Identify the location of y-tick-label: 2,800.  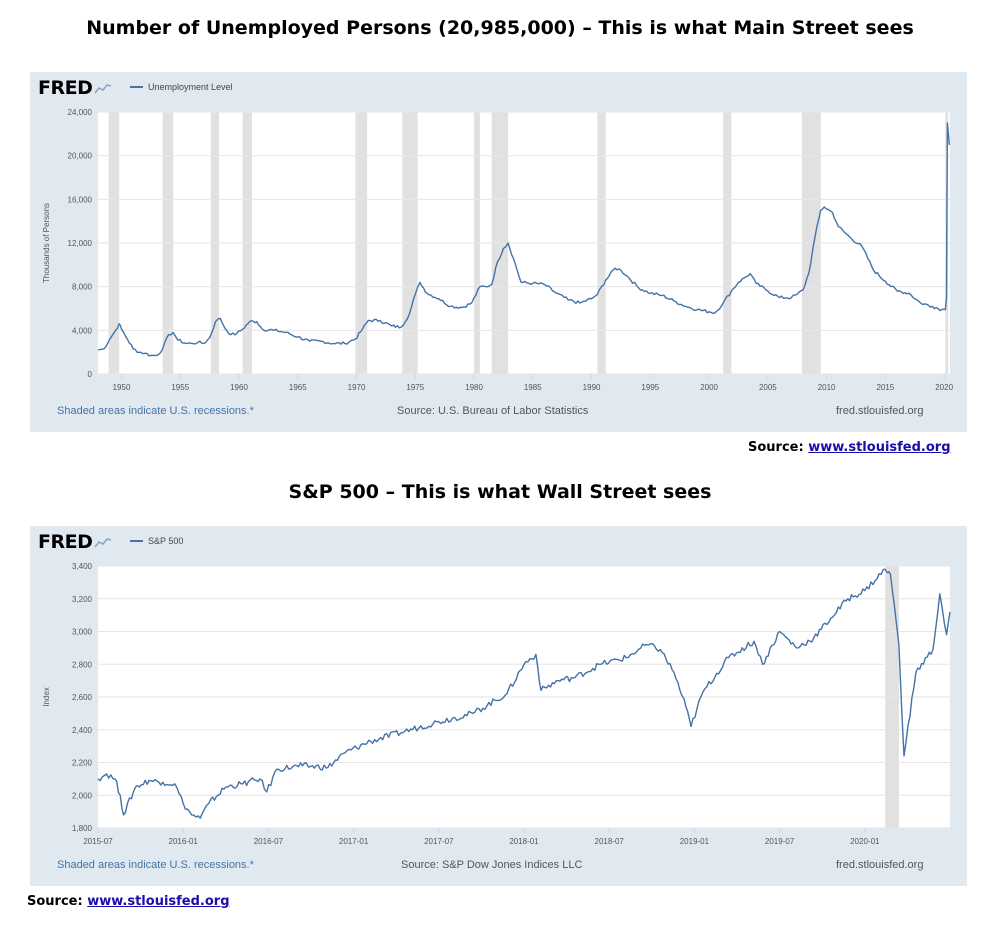
(82, 664).